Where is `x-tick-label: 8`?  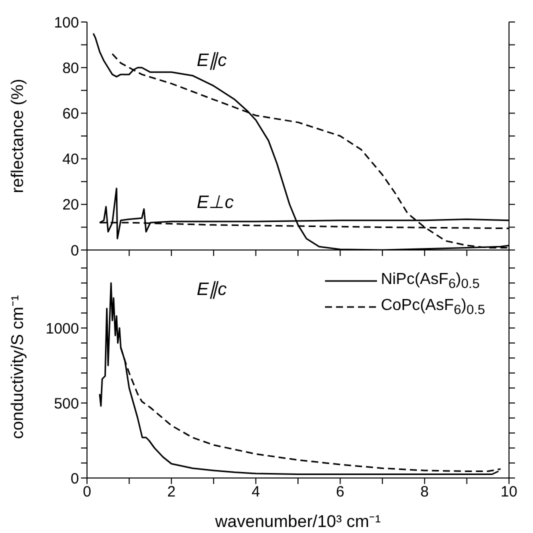
x-tick-label: 8 is located at coordinates (424, 492).